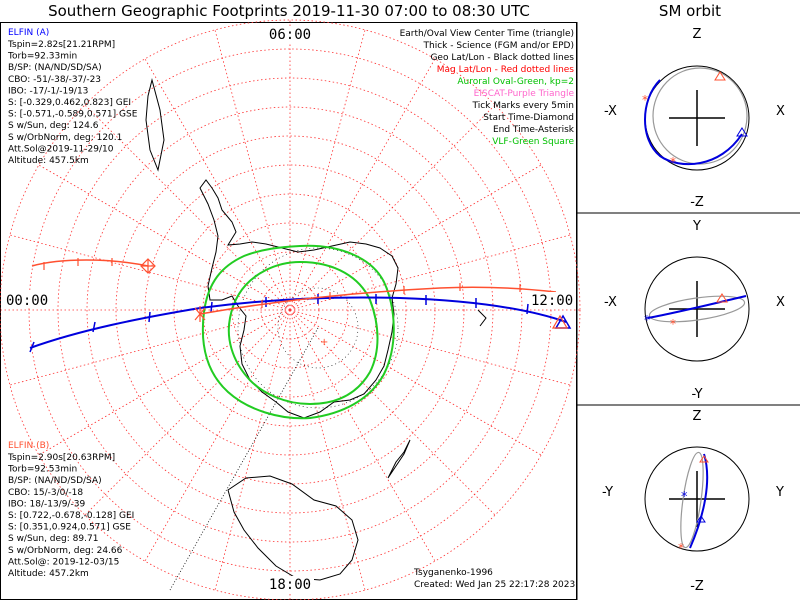 The width and height of the screenshot is (800, 600). Describe the element at coordinates (697, 34) in the screenshot. I see `orbit-xz-top: Z` at that location.